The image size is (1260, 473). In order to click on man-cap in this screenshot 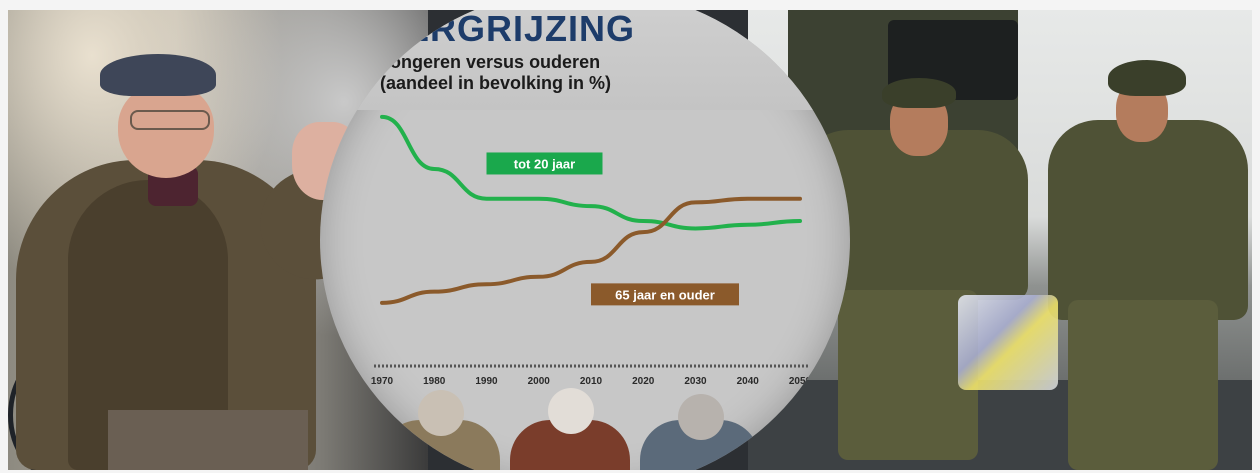, I will do `click(158, 75)`.